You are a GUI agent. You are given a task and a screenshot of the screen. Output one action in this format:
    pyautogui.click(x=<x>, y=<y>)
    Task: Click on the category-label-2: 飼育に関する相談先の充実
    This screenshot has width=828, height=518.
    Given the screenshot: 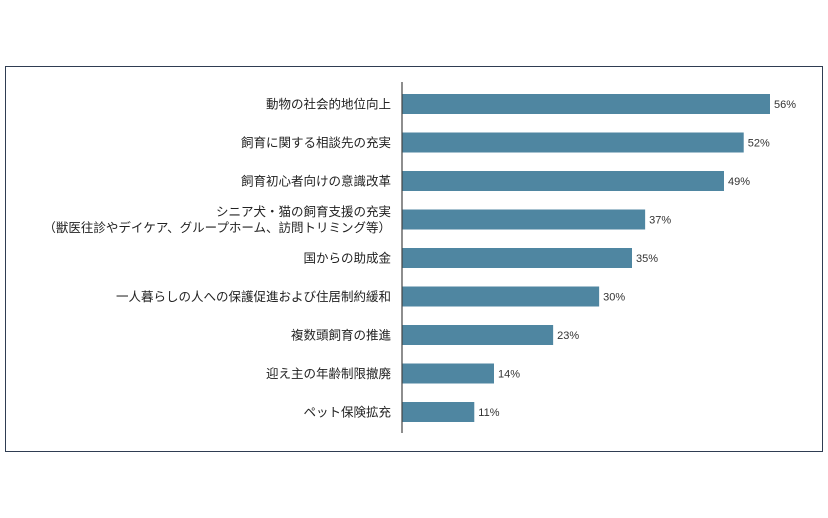 What is the action you would take?
    pyautogui.click(x=316, y=142)
    